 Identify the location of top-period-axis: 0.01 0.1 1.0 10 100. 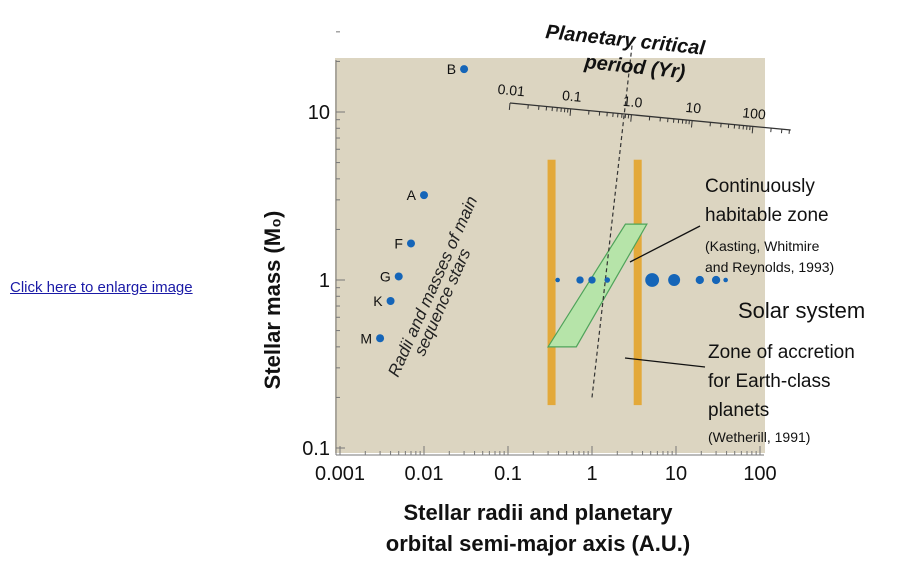
(644, 107).